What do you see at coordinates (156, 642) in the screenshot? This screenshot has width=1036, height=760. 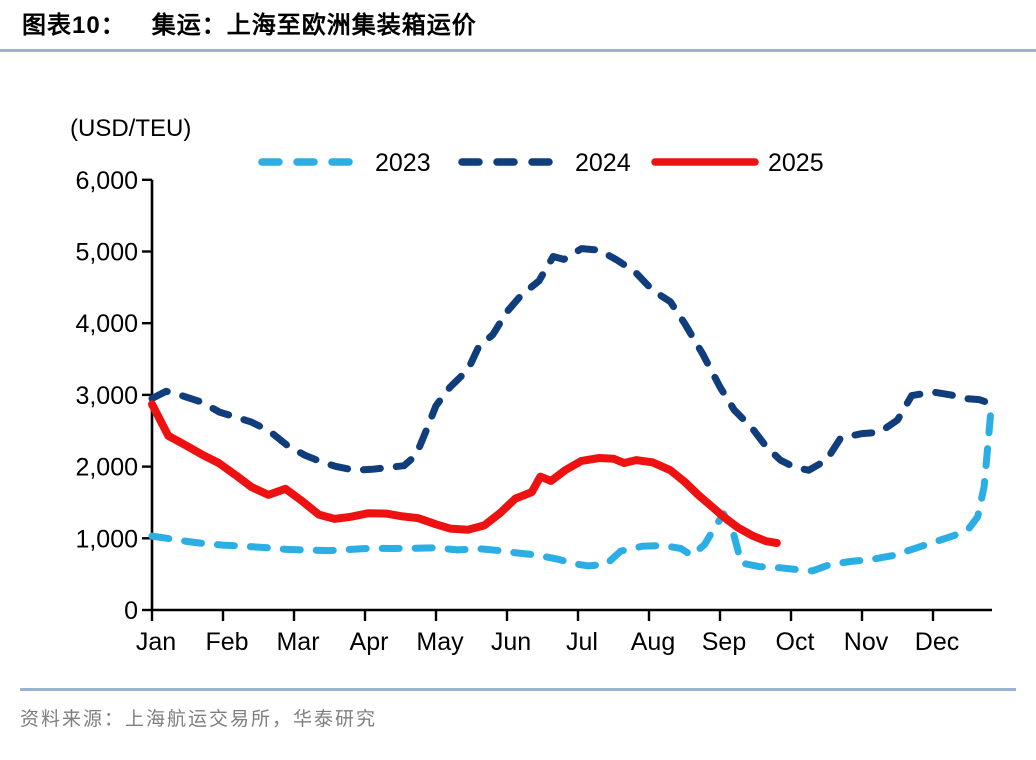 I see `x-tick-label-Jan: Jan` at bounding box center [156, 642].